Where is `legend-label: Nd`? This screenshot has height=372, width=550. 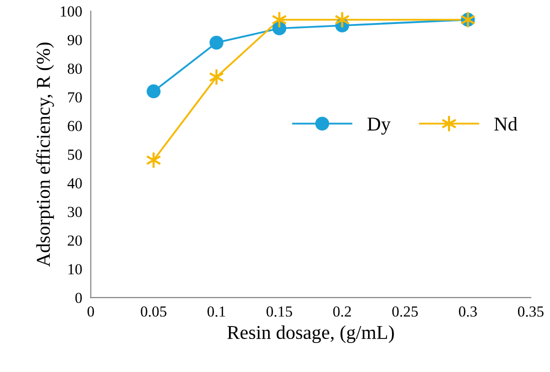
legend-label: Nd is located at coordinates (506, 123).